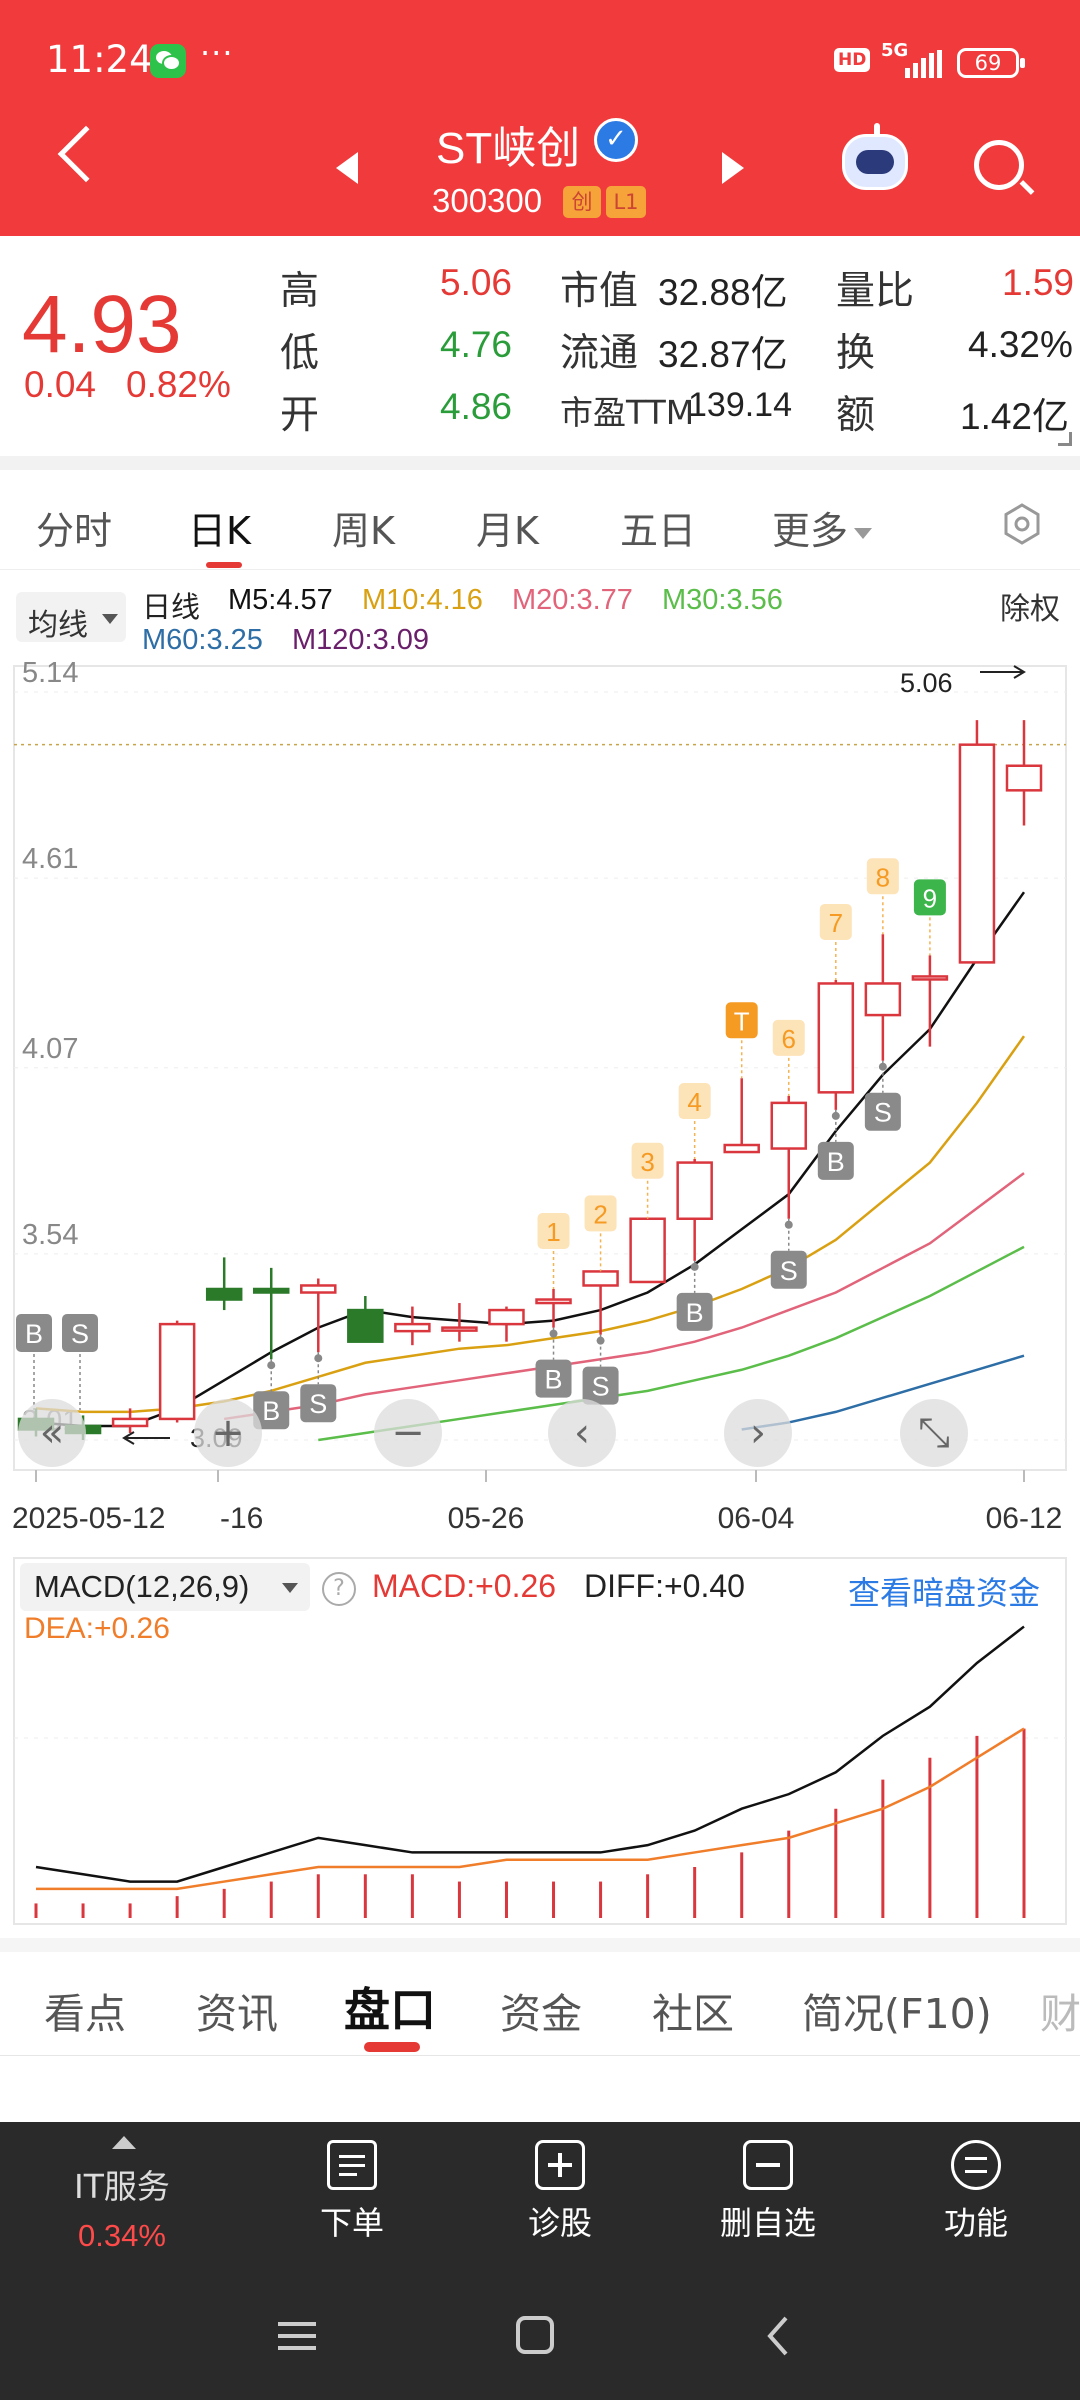  What do you see at coordinates (768, 2192) in the screenshot?
I see `remove-watchlist-button: 删自选` at bounding box center [768, 2192].